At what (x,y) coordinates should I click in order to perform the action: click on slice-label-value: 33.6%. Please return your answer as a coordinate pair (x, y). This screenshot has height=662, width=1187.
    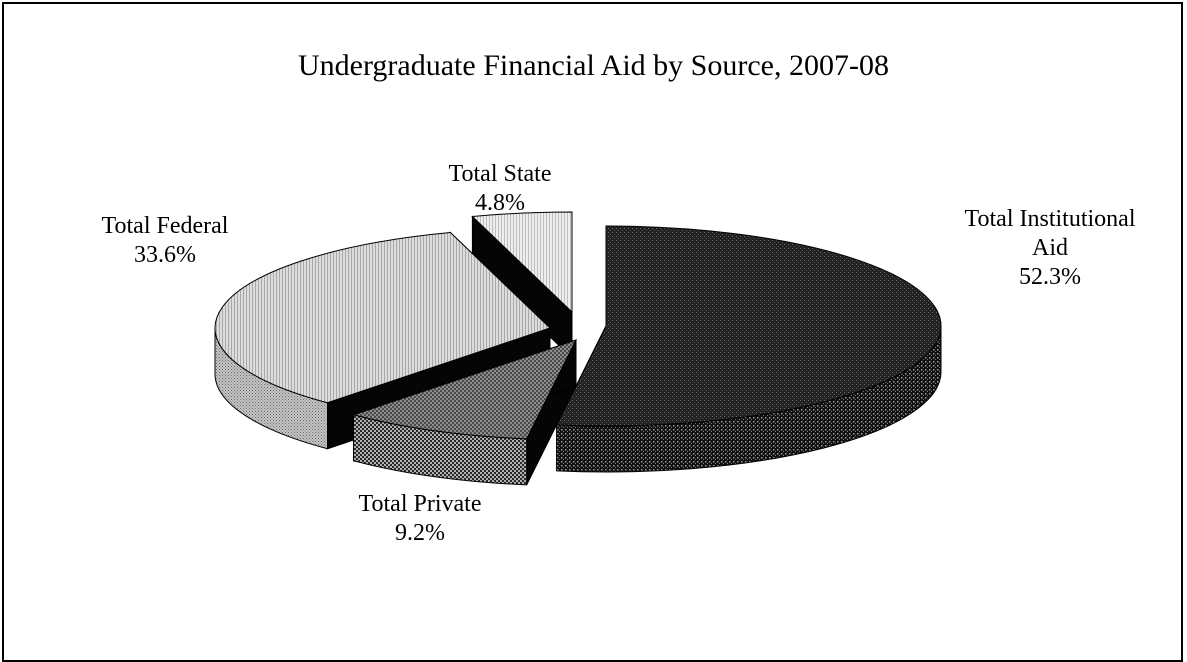
    Looking at the image, I should click on (165, 255).